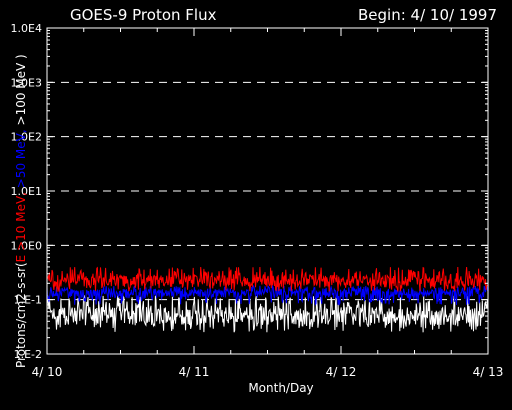 This screenshot has width=512, height=410. I want to click on y-tick-label: 1.E-2, so click(28, 354).